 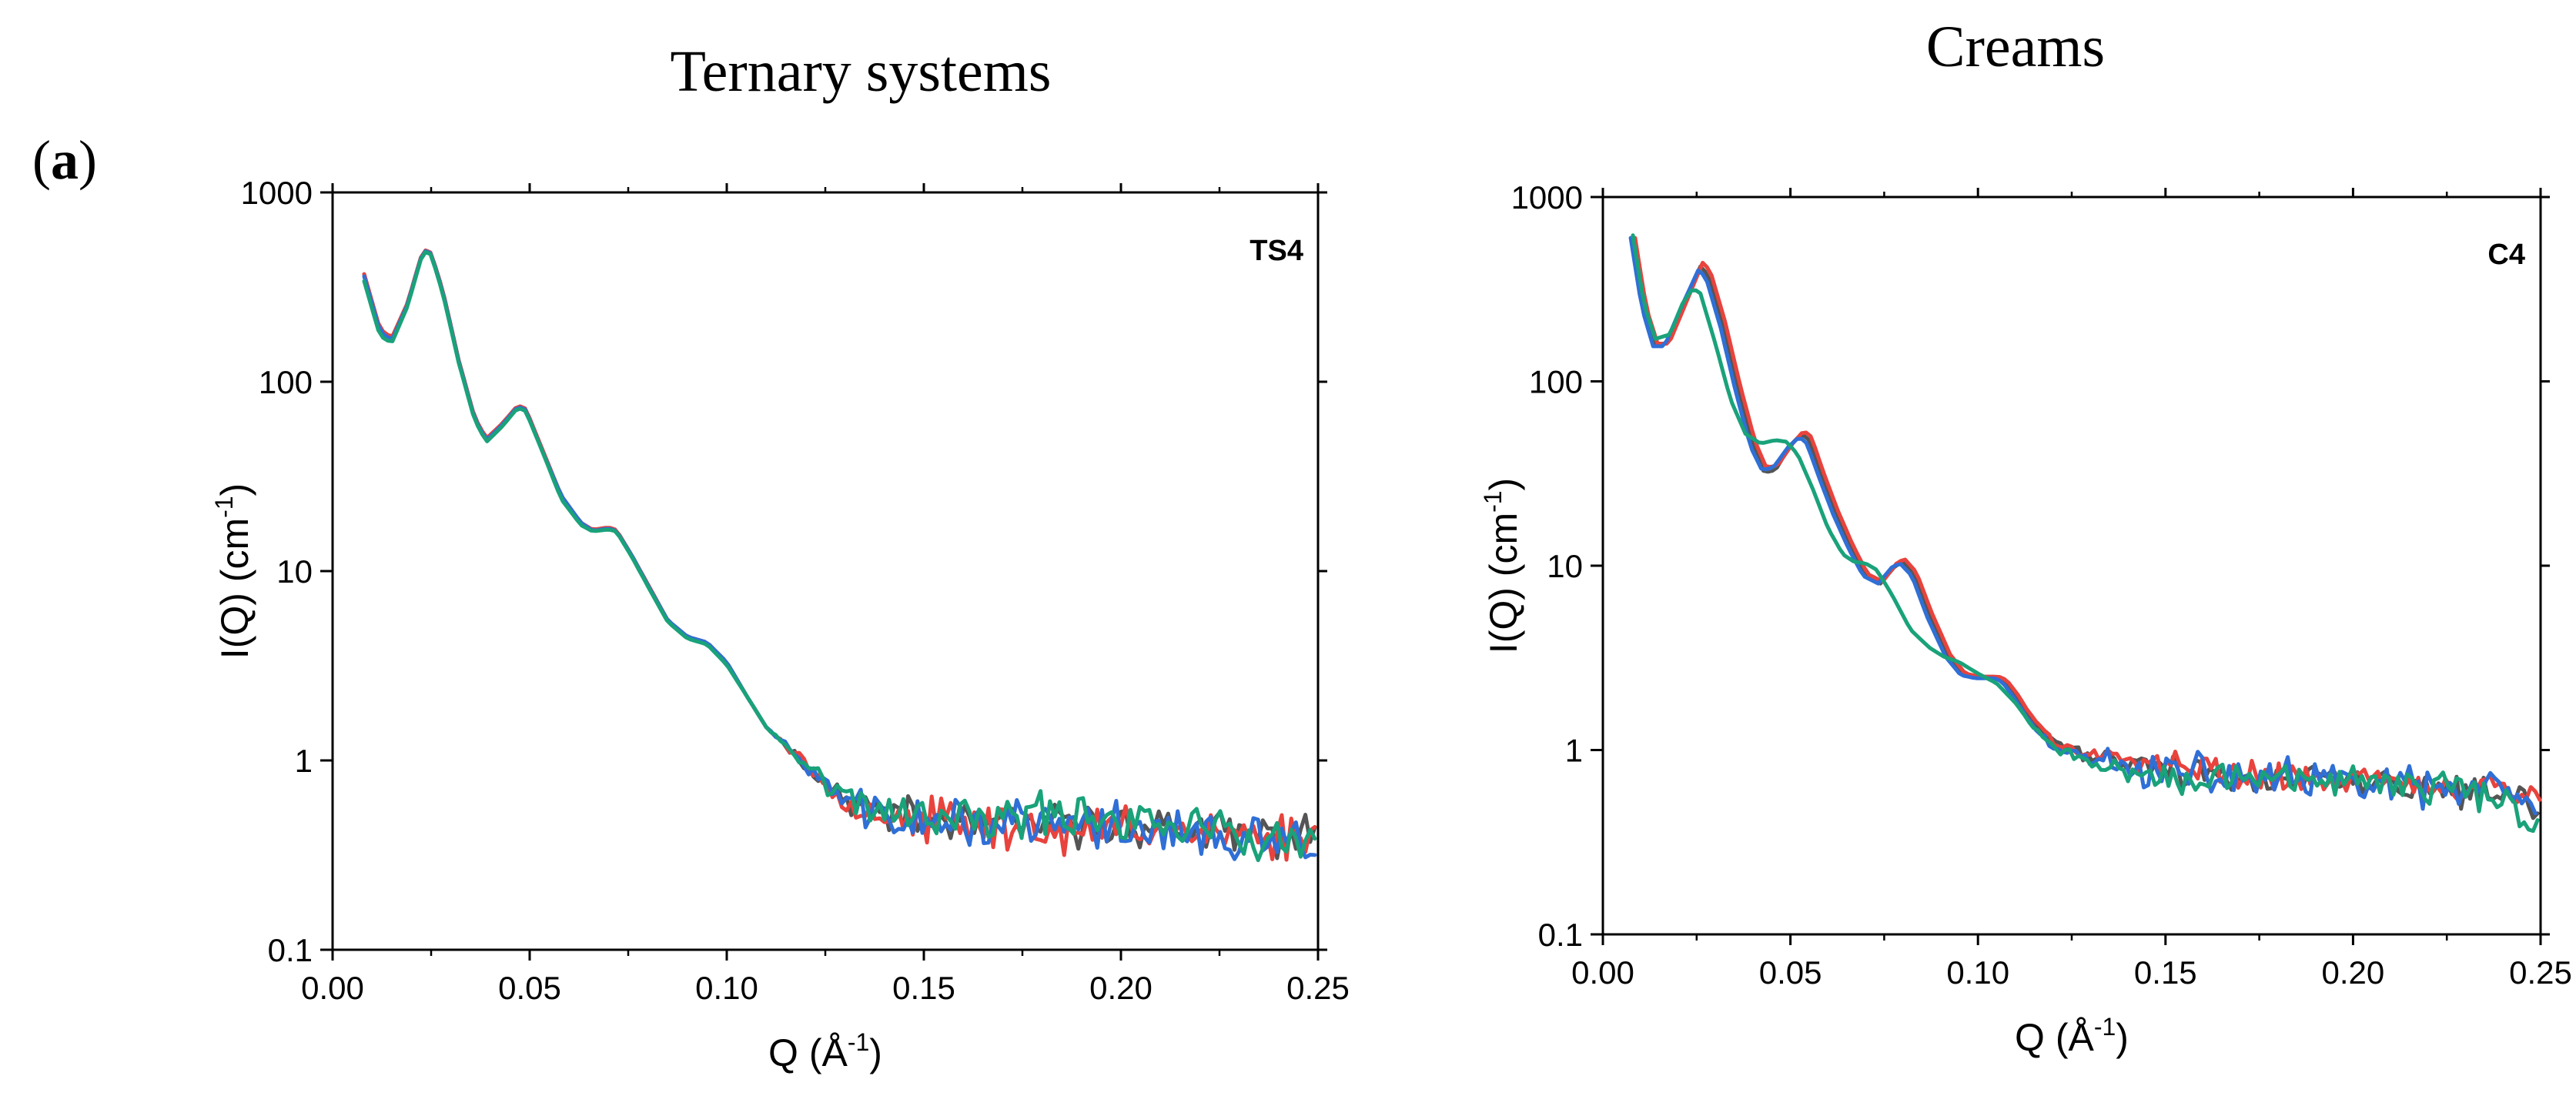 I want to click on panel-label-letter: a, so click(x=65, y=160).